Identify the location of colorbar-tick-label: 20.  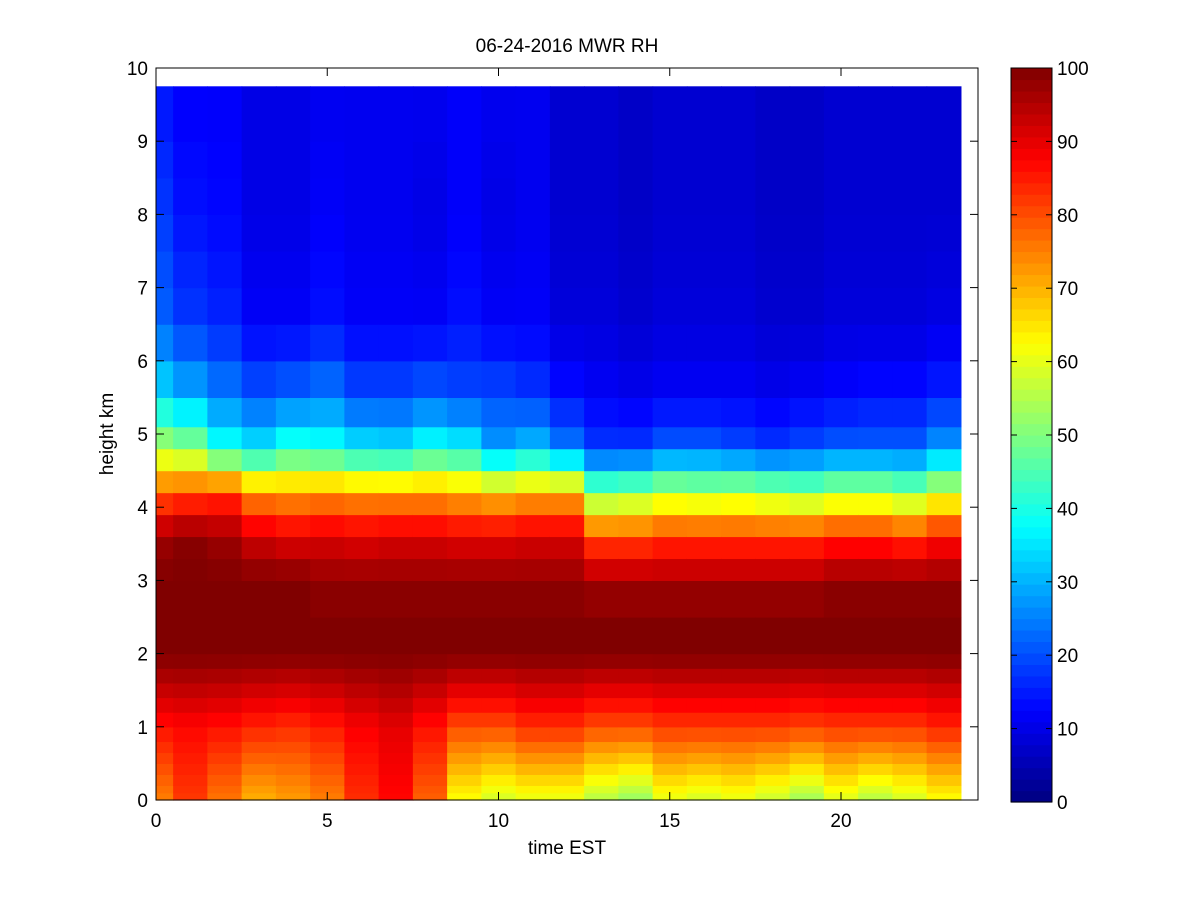
(1067, 656).